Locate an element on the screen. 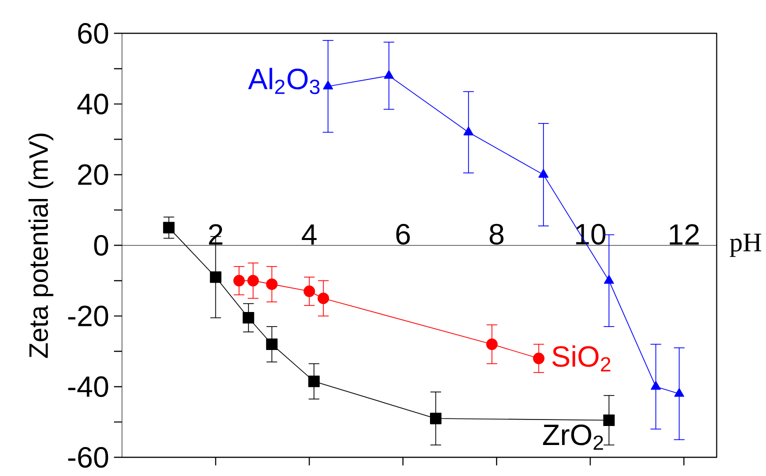 The height and width of the screenshot is (476, 766). y-tick-label: -20 is located at coordinates (88, 316).